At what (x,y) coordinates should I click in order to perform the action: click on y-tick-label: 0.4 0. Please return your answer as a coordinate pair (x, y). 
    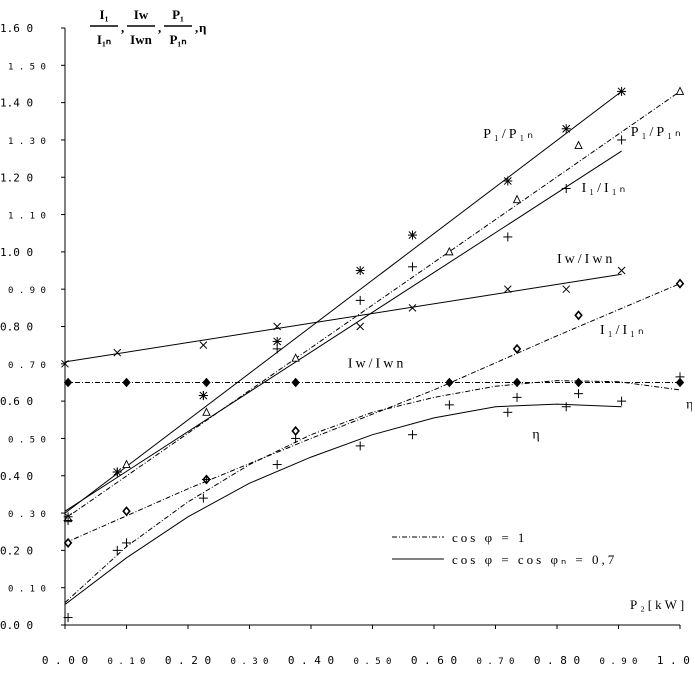
    Looking at the image, I should click on (16, 476).